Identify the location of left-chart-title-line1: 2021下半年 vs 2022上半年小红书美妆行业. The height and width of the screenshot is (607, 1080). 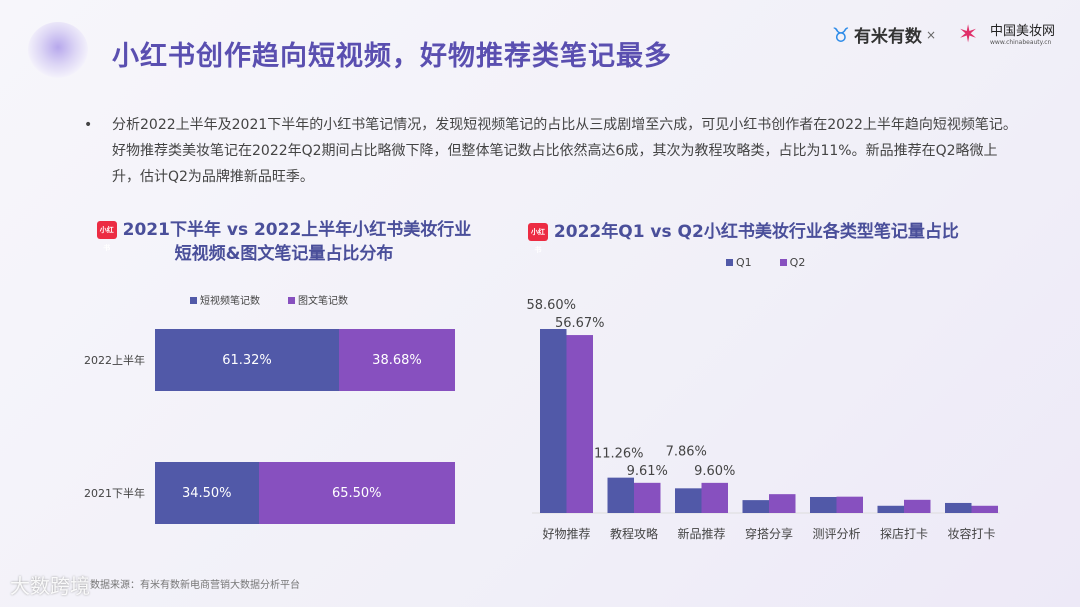
(297, 230).